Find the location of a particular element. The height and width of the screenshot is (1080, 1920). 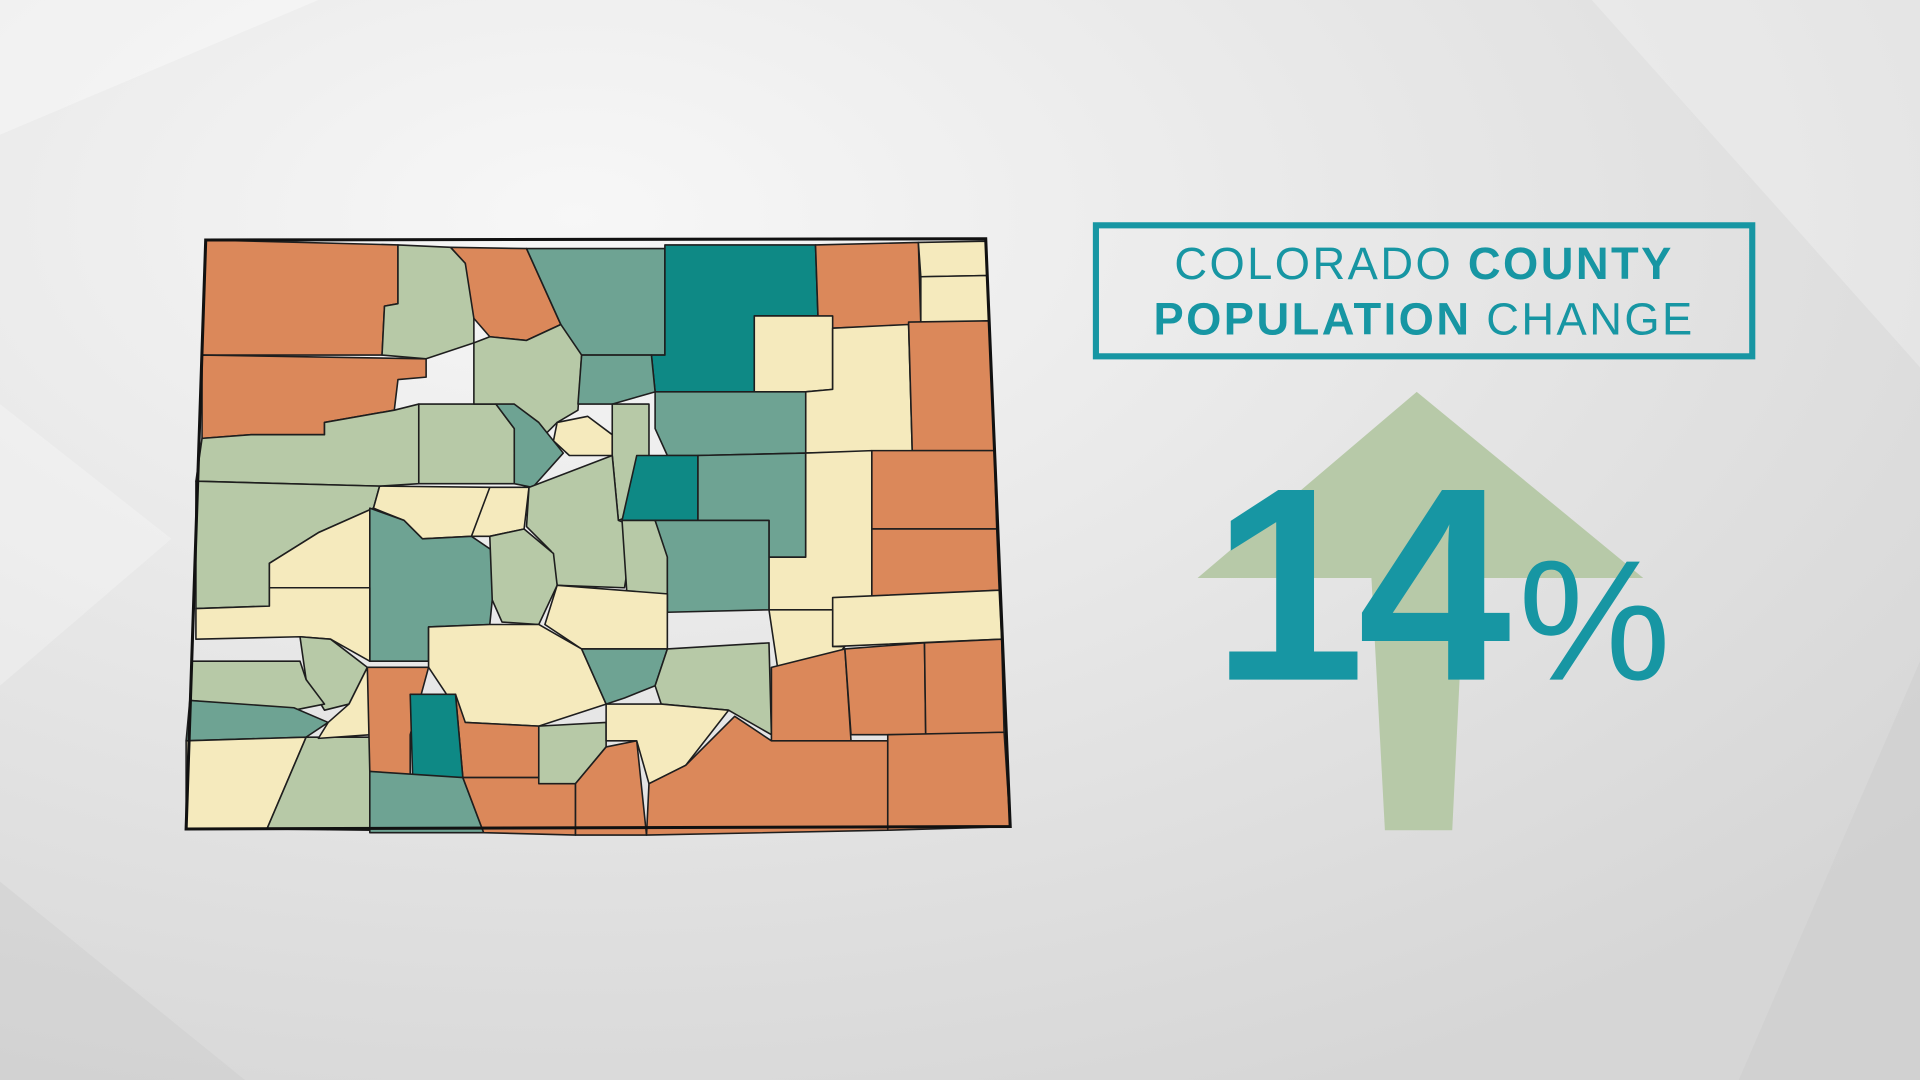

title-part: COLORADO is located at coordinates (1313, 263).